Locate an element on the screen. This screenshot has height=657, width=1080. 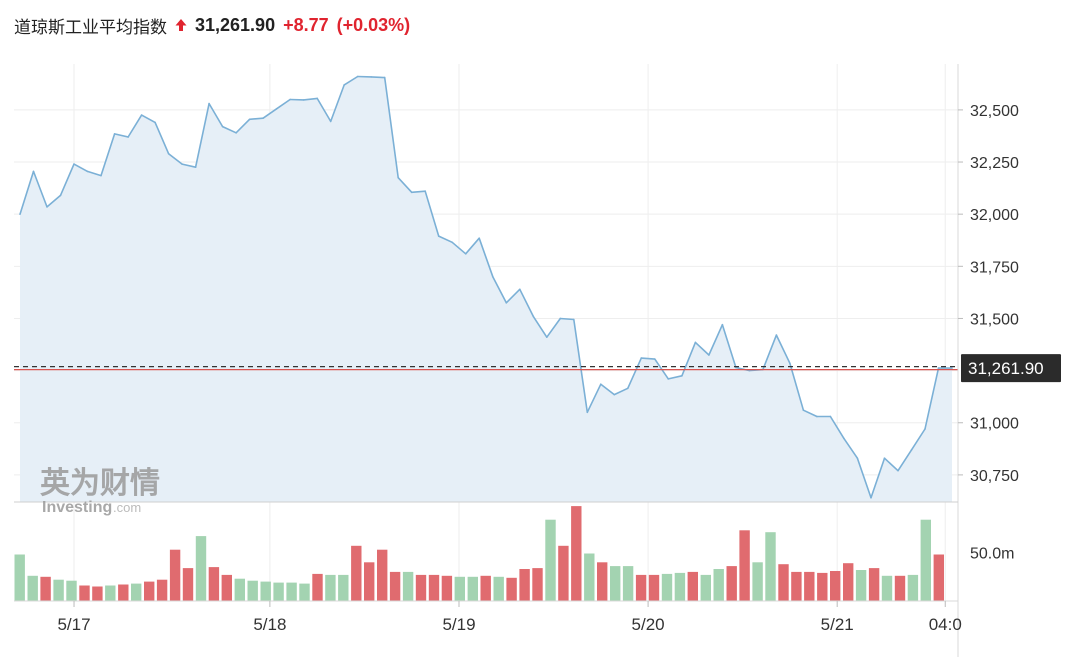
y-tick-label: 31,750 is located at coordinates (994, 267).